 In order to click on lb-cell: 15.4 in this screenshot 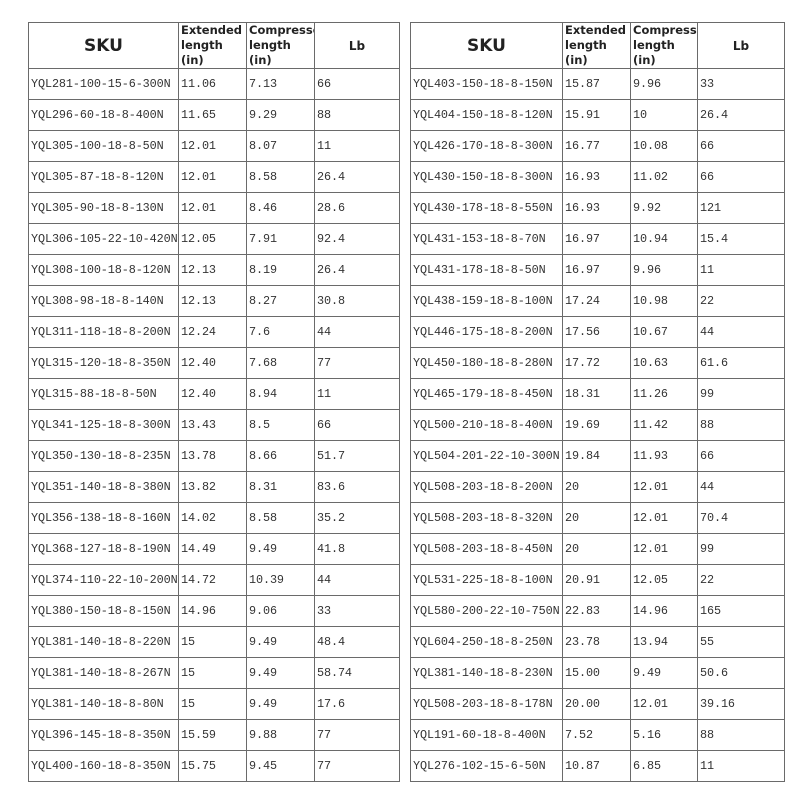, I will do `click(741, 239)`.